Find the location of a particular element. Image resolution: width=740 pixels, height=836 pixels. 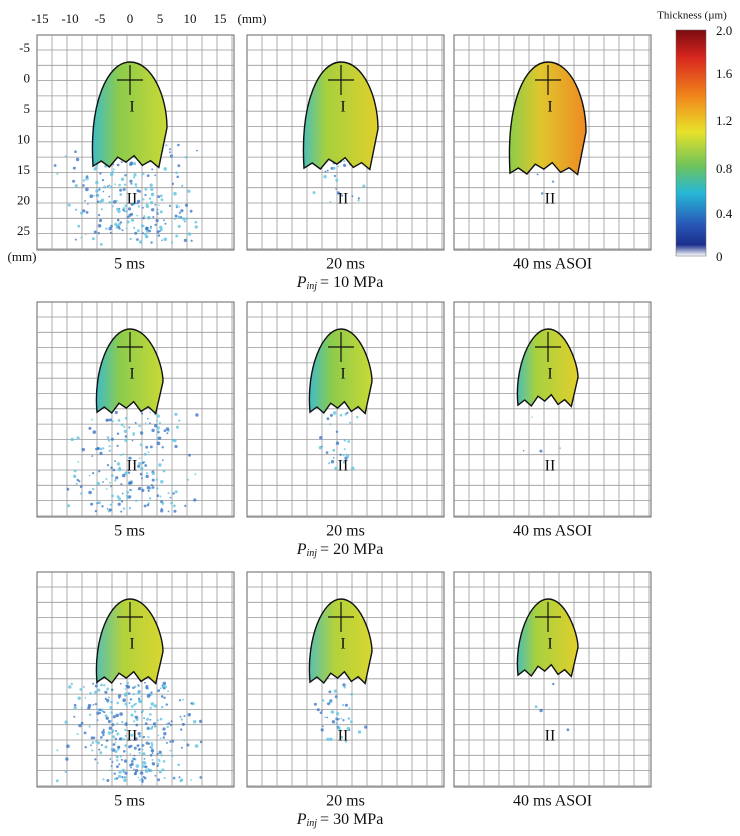

spray-film is located at coordinates (547, 118).